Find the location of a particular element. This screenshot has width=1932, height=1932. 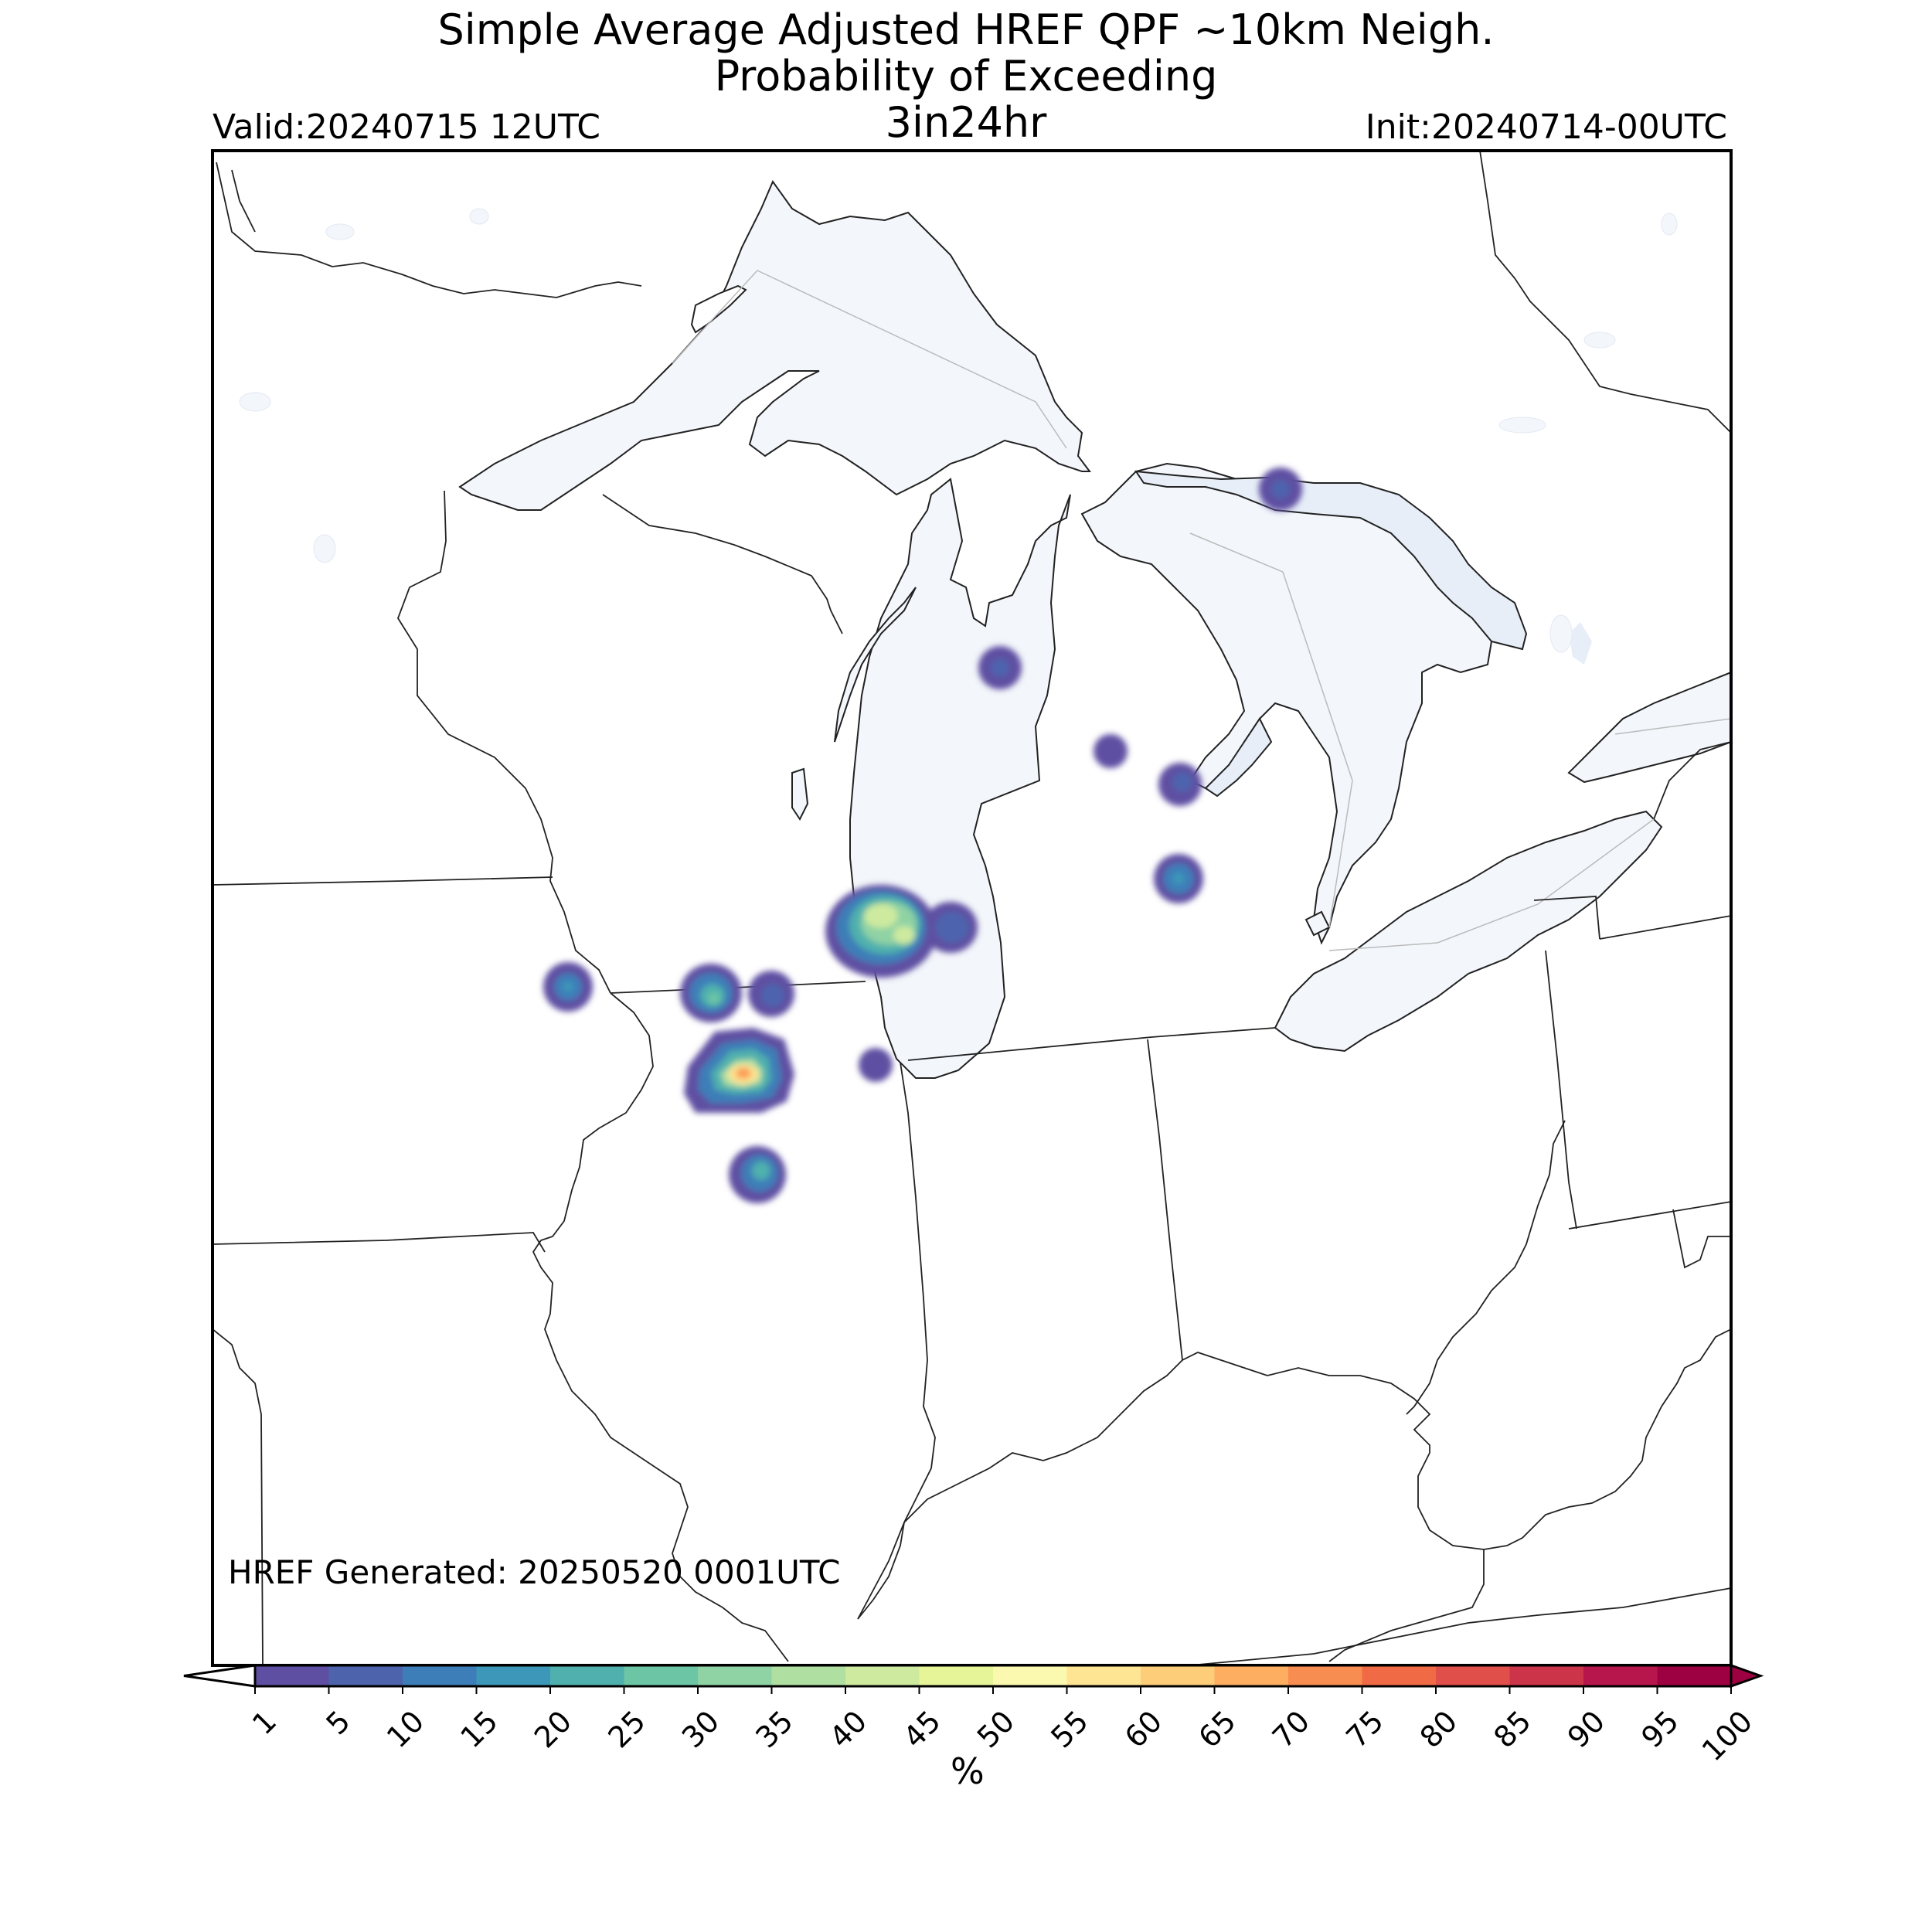

border-ky-tn is located at coordinates (1460, 1626).